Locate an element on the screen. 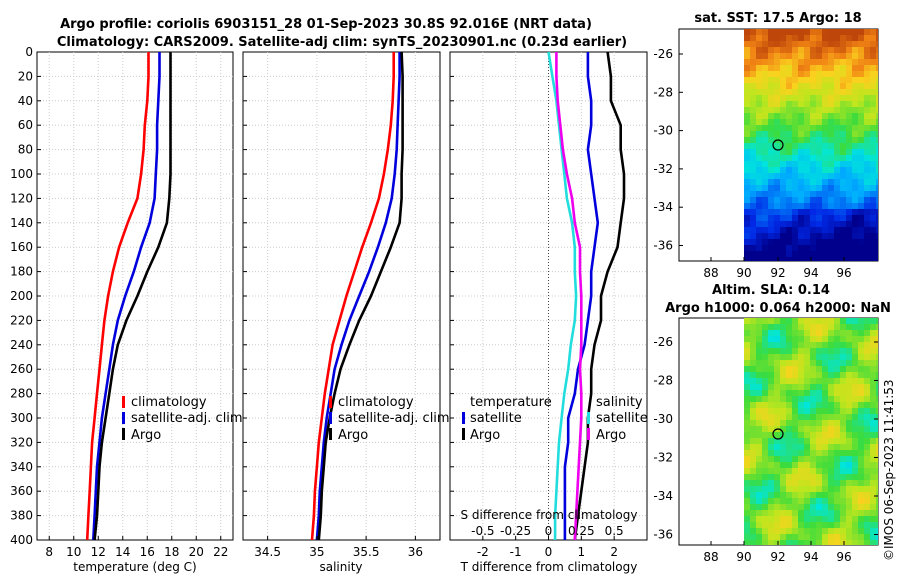 The image size is (900, 584). legend-climatology-swatch is located at coordinates (330, 402).